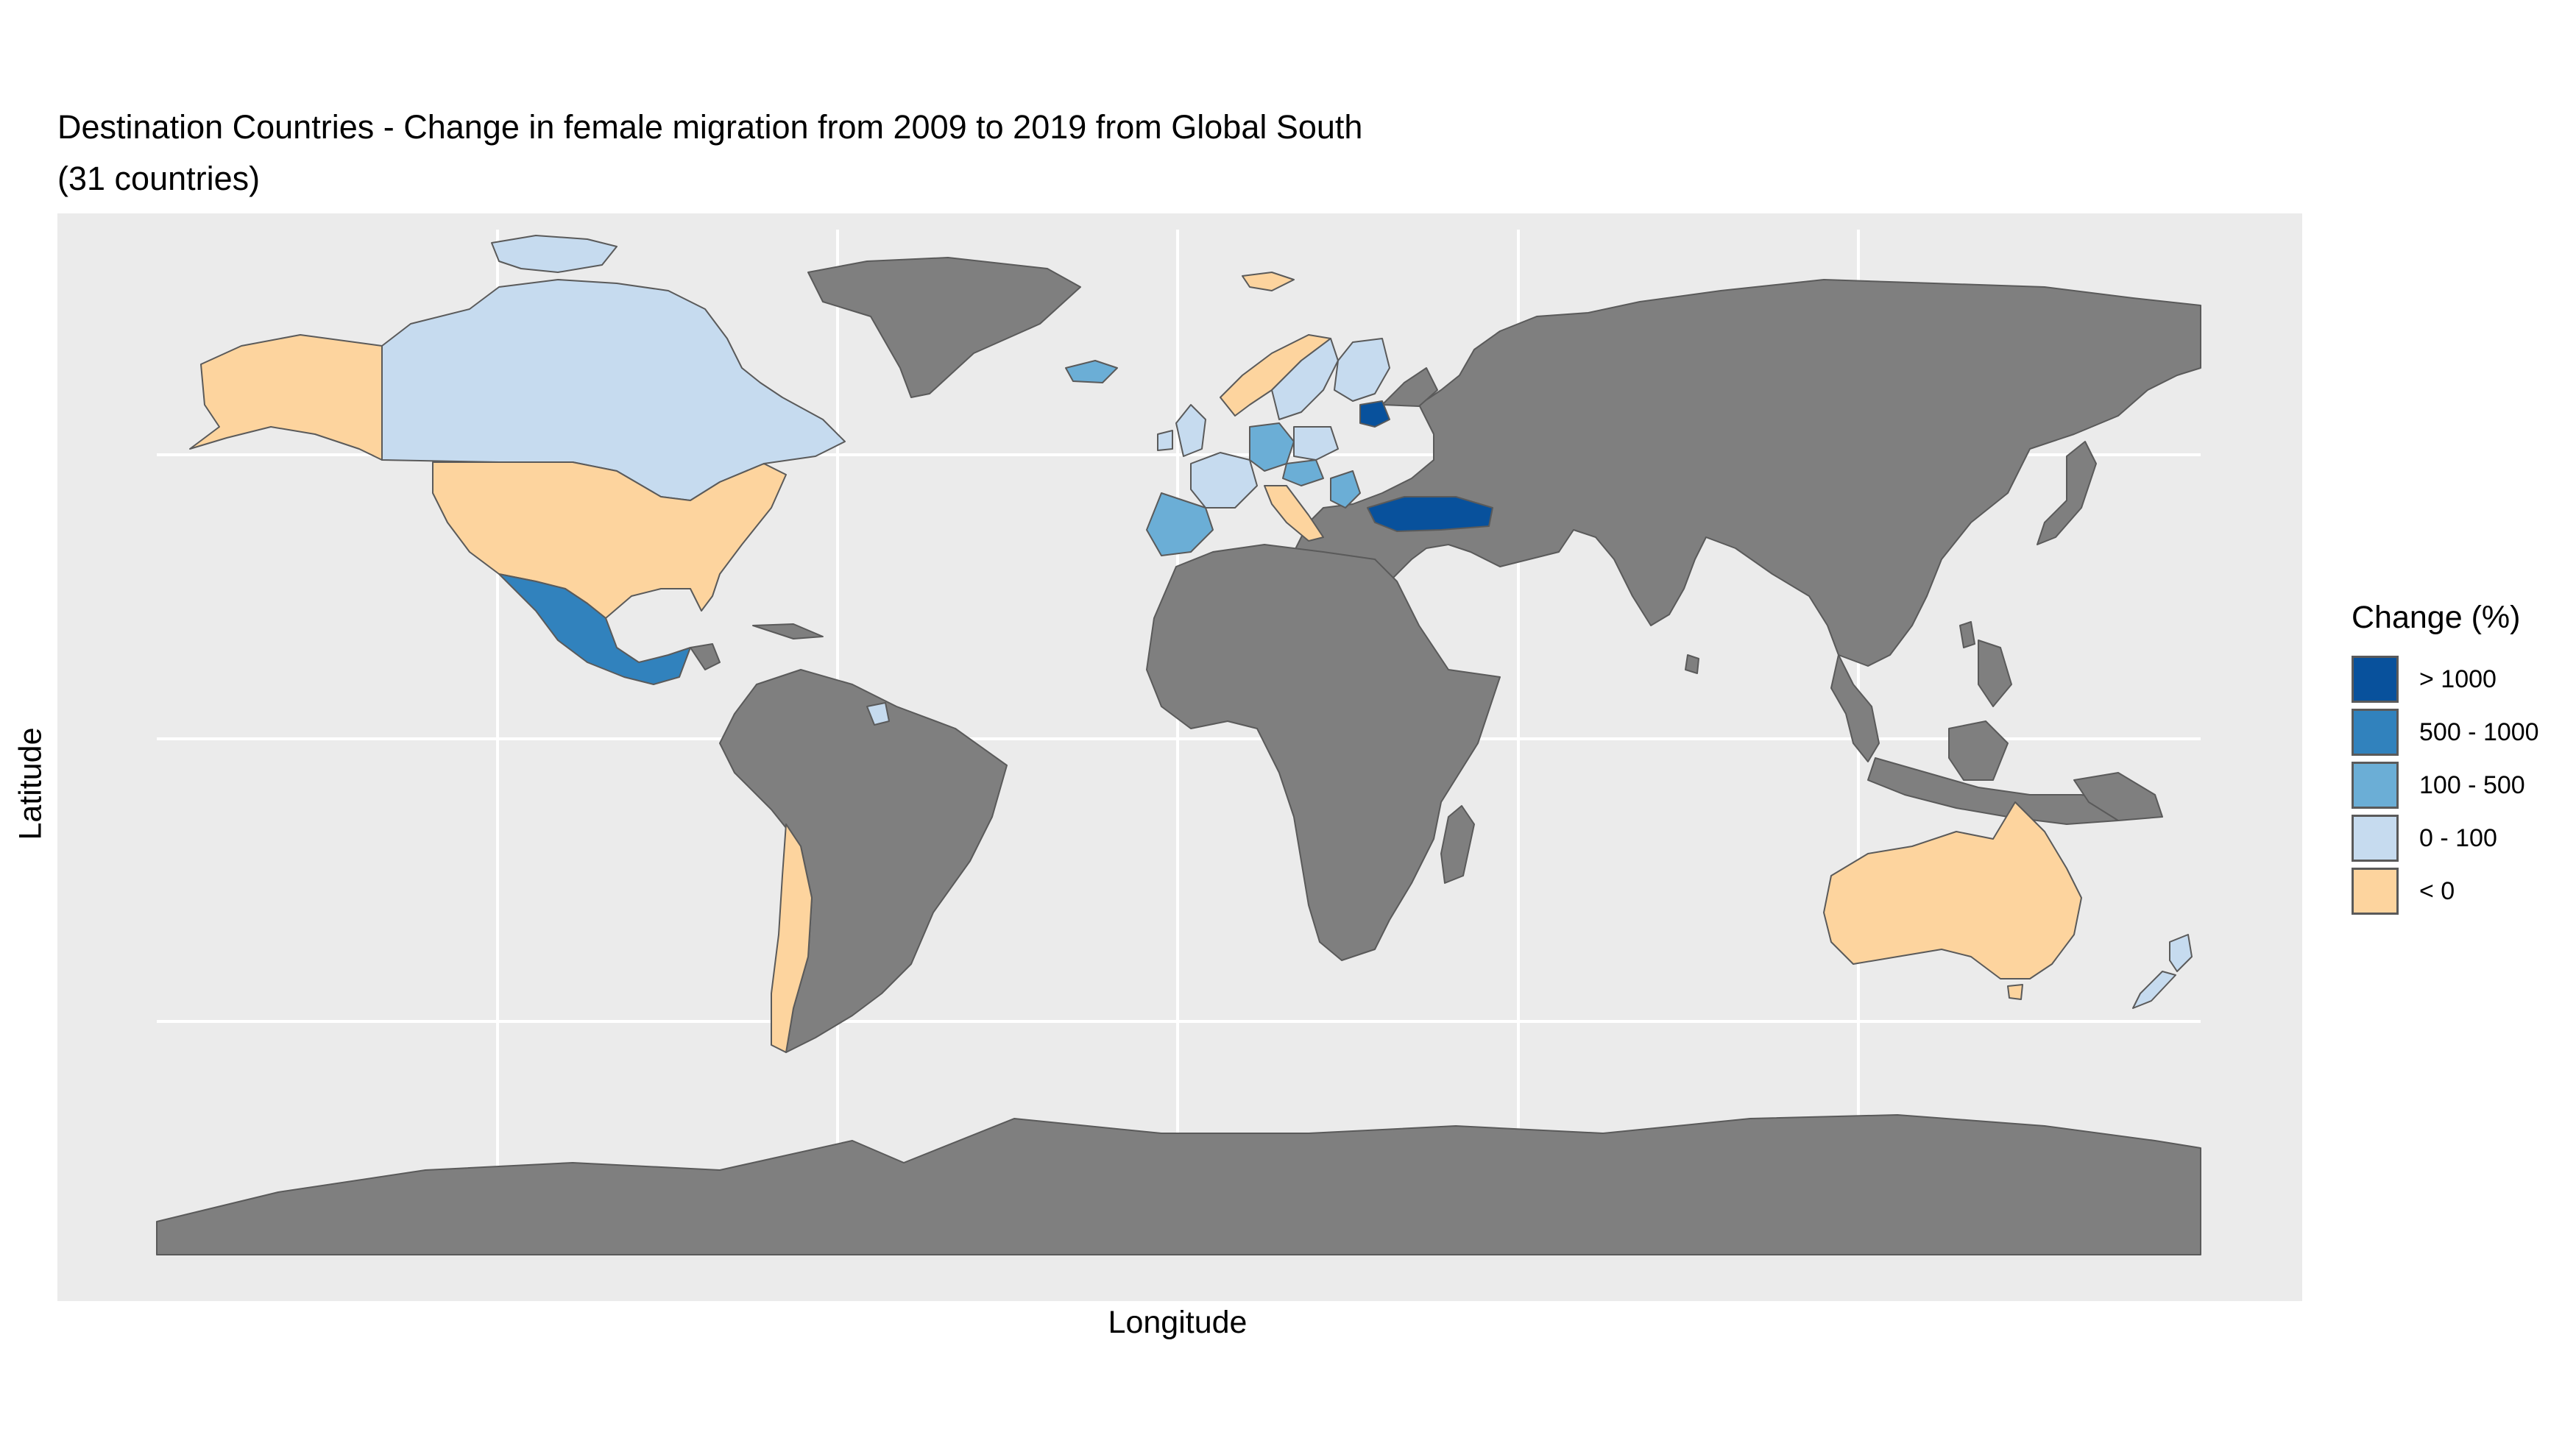 The width and height of the screenshot is (2576, 1449). Describe the element at coordinates (1180, 524) in the screenshot. I see `spain-portugal` at that location.